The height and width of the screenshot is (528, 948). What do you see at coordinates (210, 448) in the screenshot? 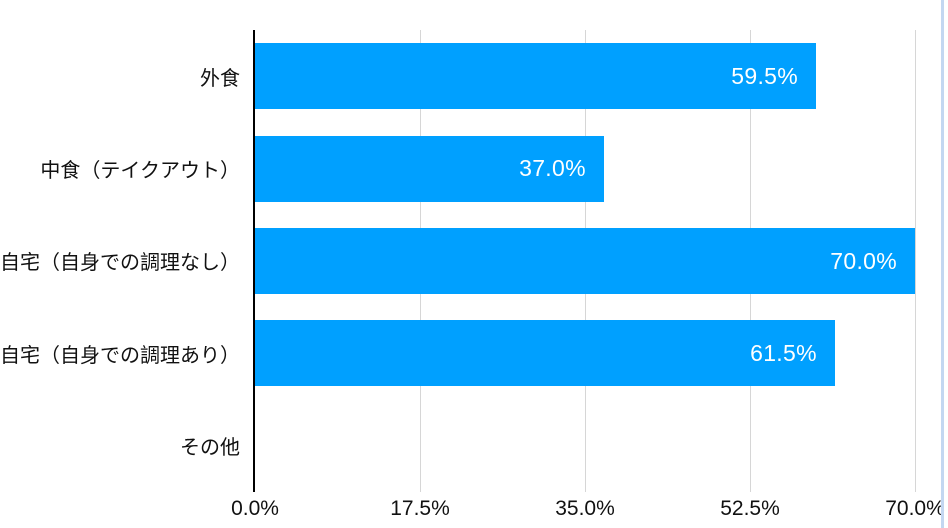
I see `category-label: その他` at bounding box center [210, 448].